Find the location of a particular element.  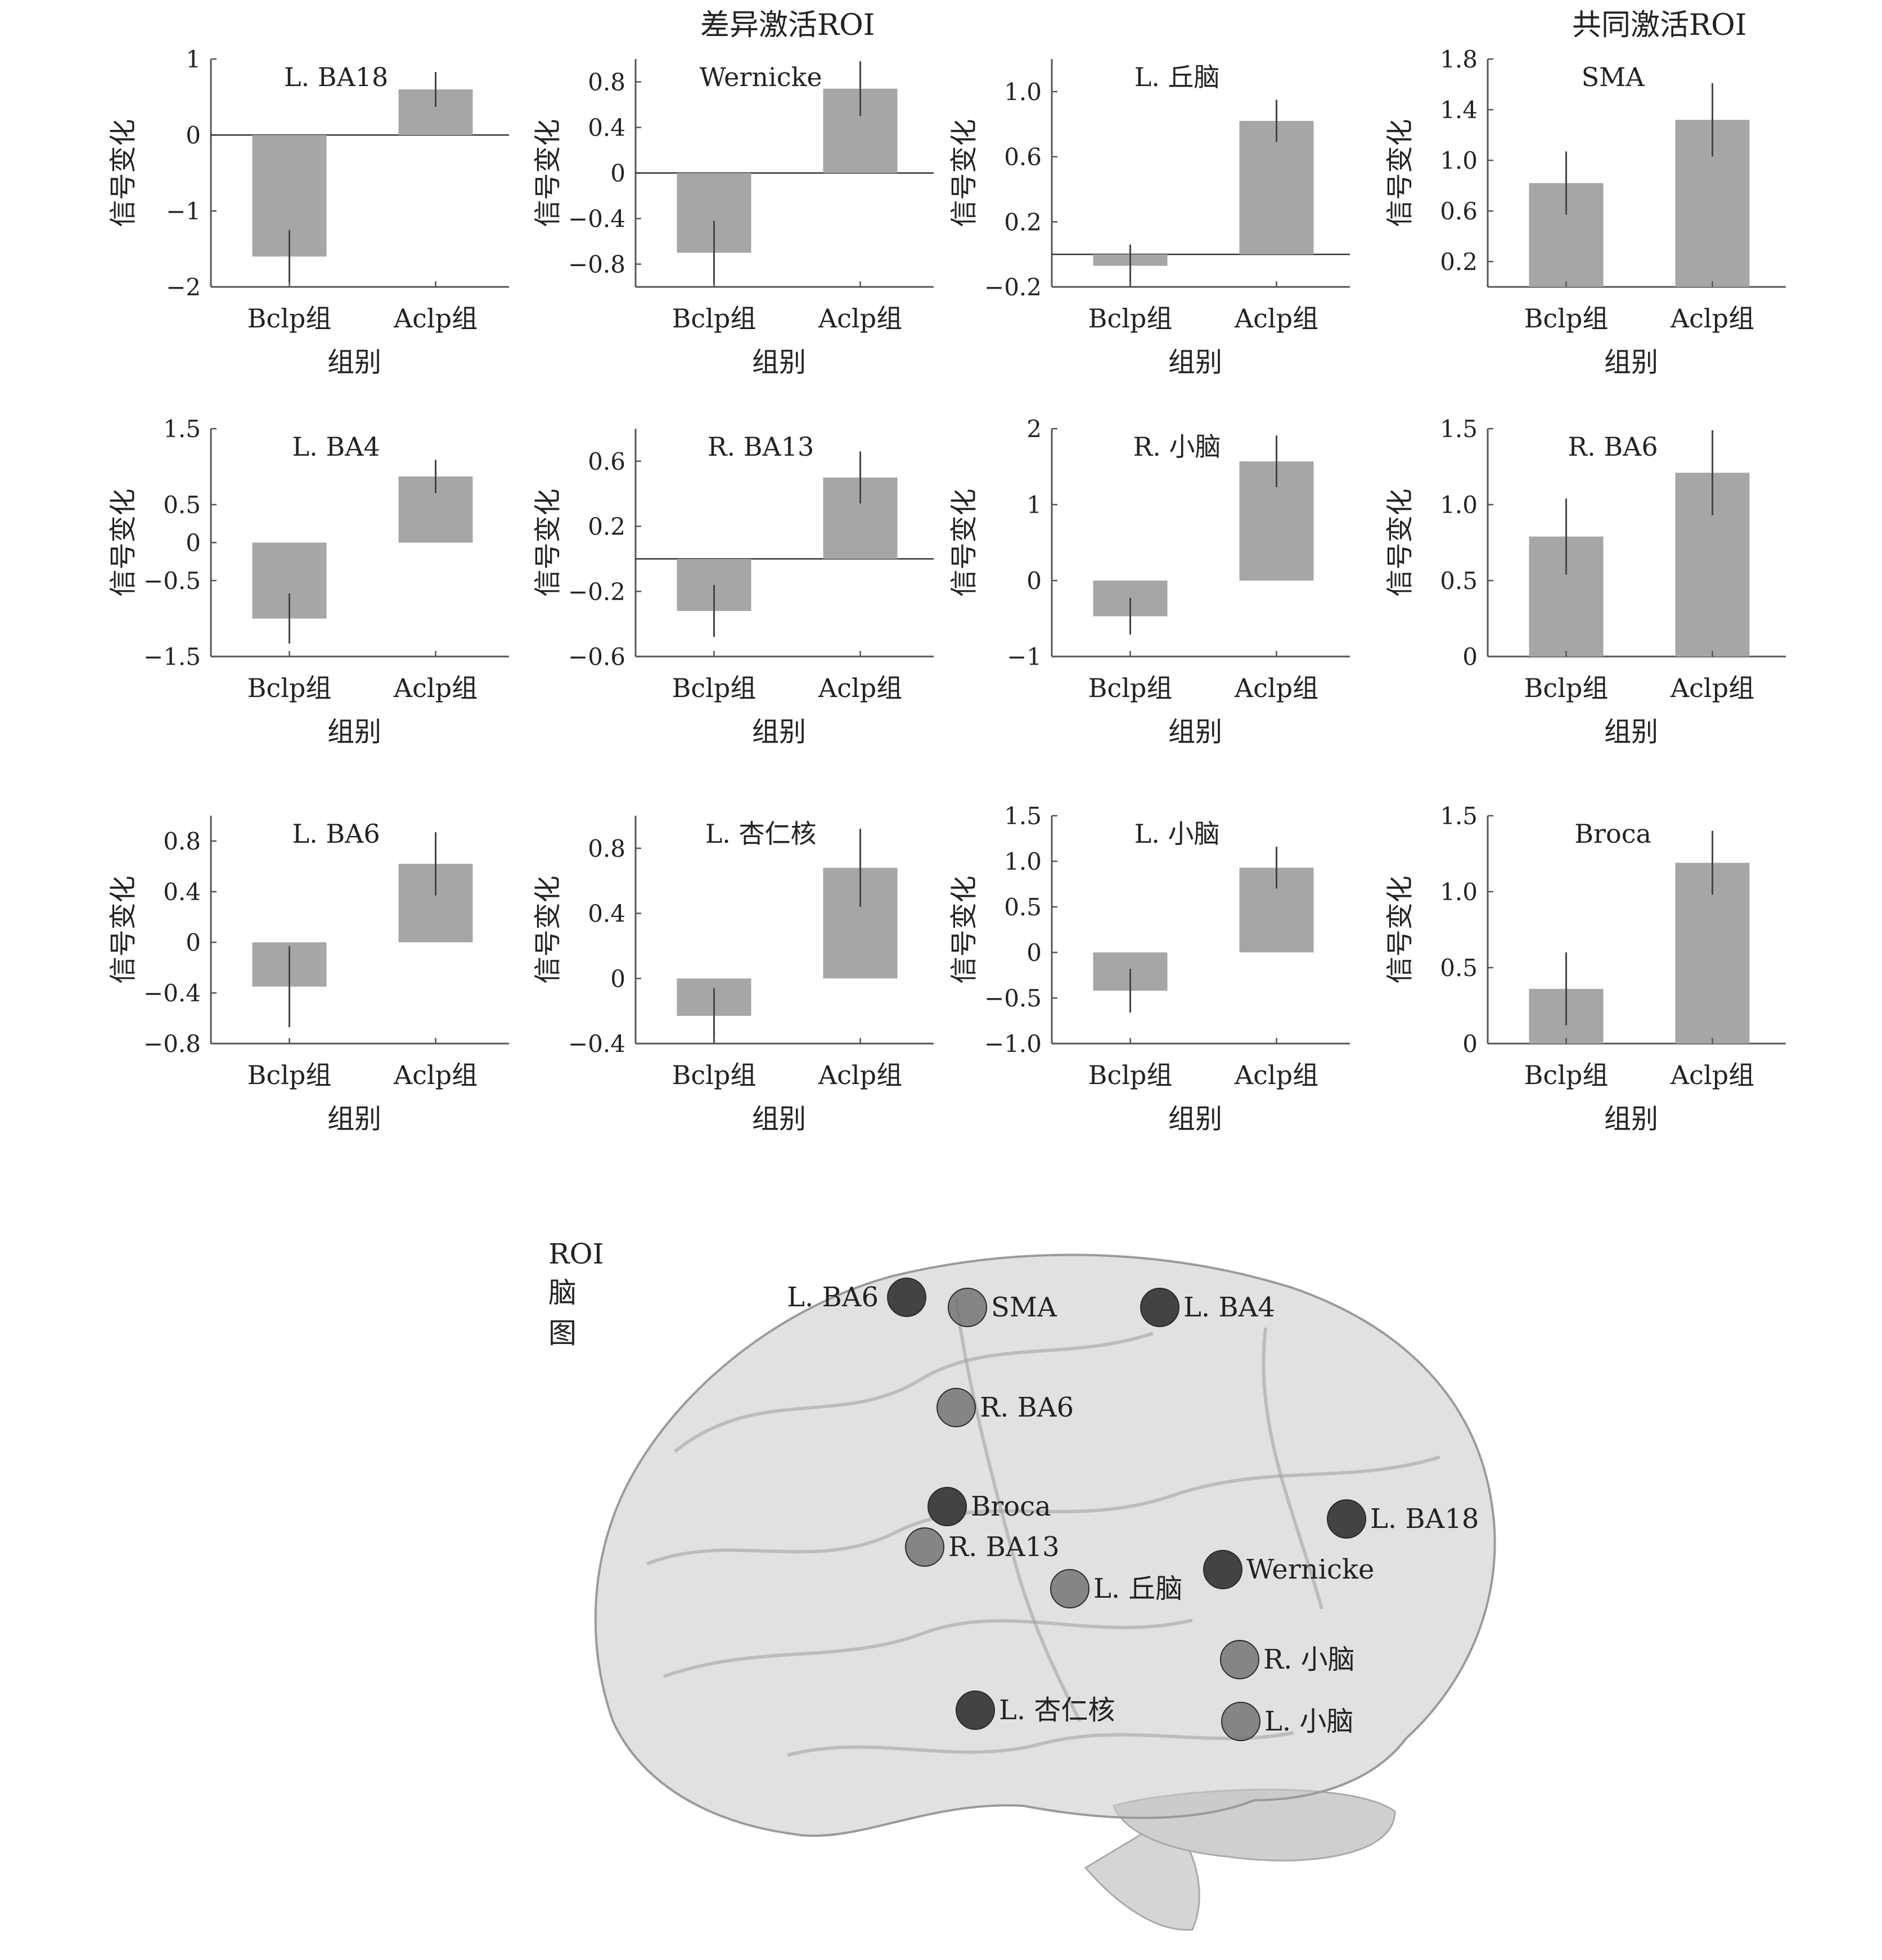

chart-title: R. 小脑 is located at coordinates (1177, 446).